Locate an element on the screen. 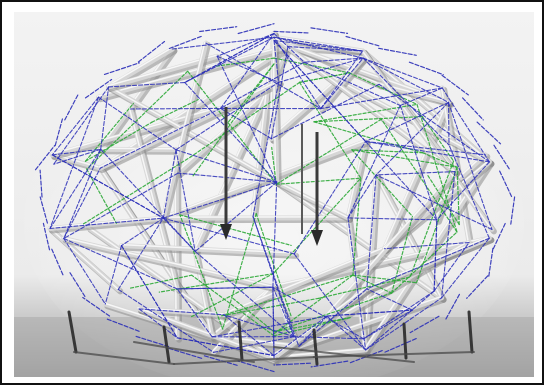  load-arrows is located at coordinates (271, 176).